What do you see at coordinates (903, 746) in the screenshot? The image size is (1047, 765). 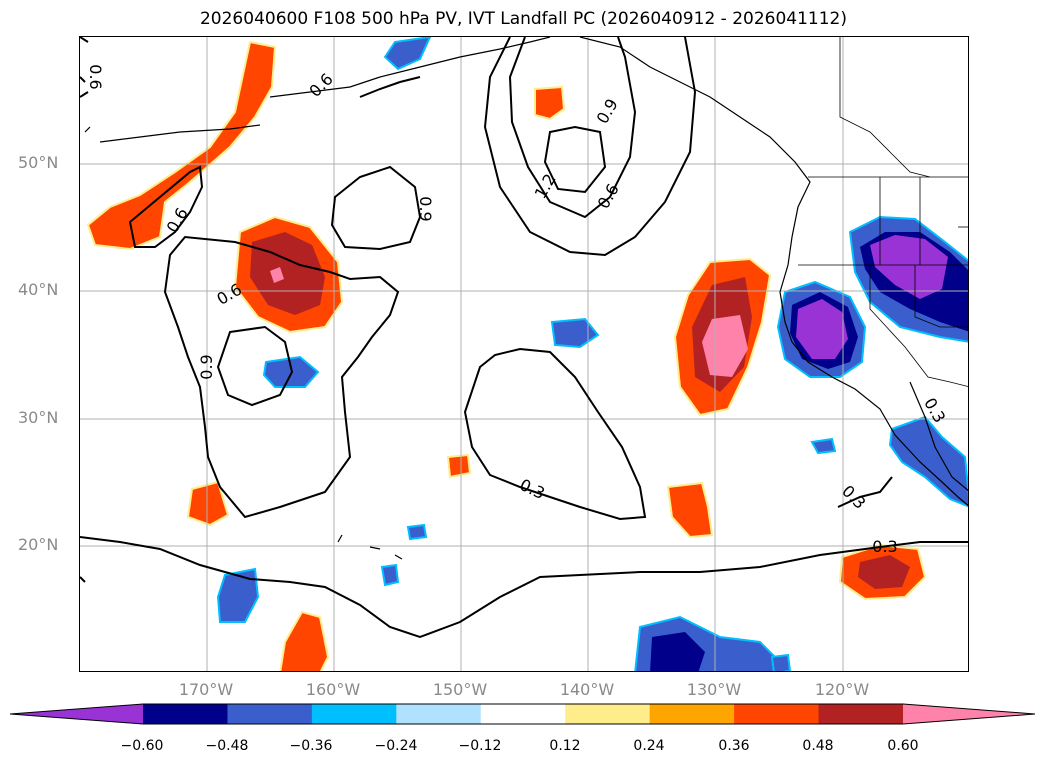 I see `colorbar-tick: 0.60` at bounding box center [903, 746].